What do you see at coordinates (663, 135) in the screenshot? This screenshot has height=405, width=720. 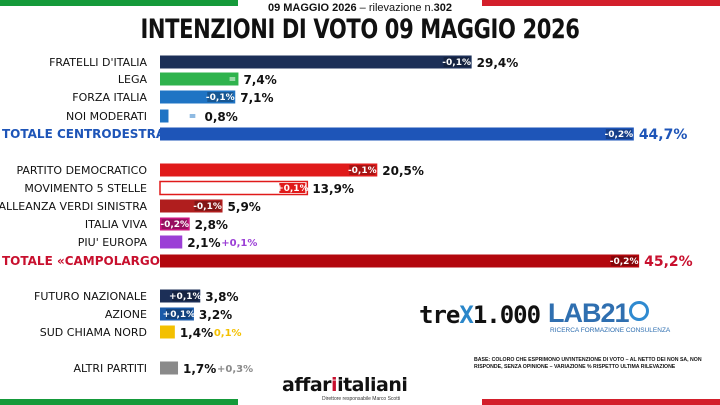 I see `value-label: 44,7%` at bounding box center [663, 135].